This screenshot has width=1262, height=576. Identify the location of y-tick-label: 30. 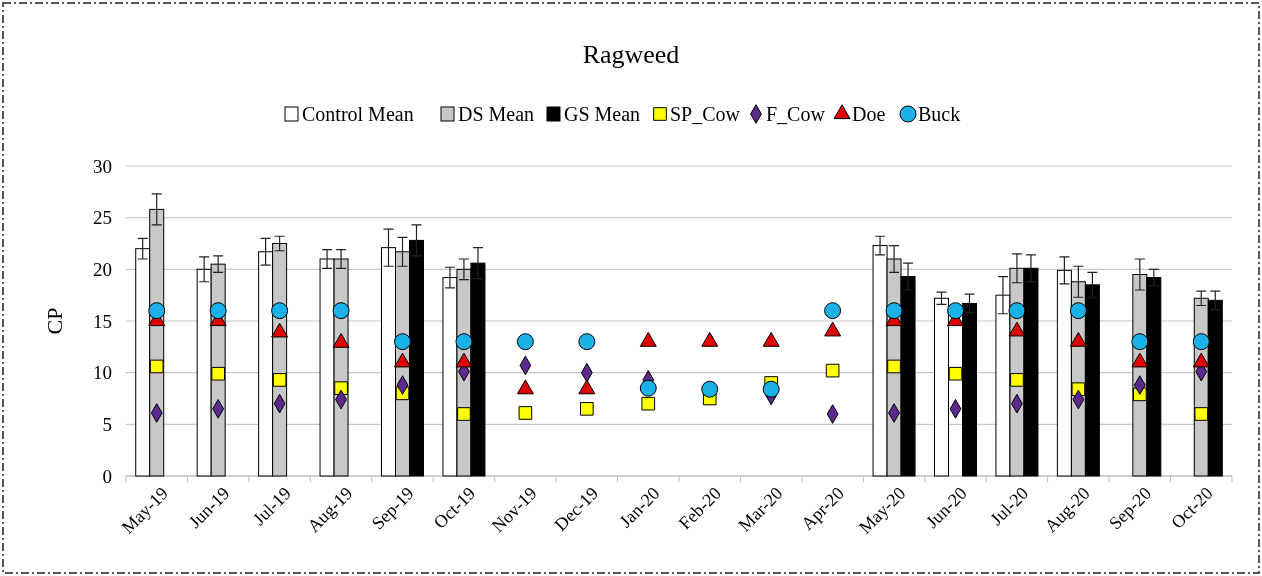
(102, 166).